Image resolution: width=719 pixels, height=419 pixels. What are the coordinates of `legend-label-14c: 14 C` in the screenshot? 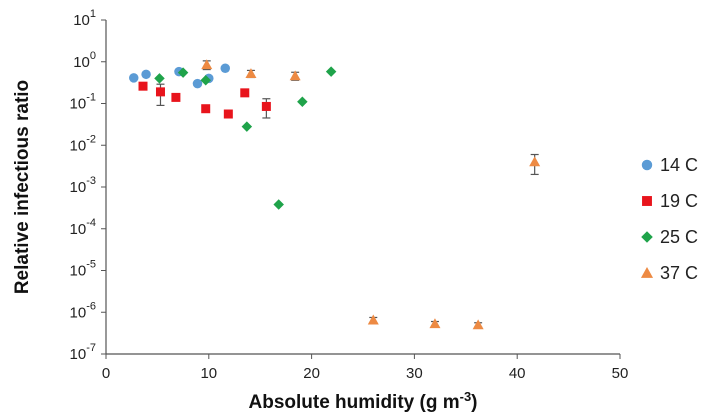 It's located at (679, 165).